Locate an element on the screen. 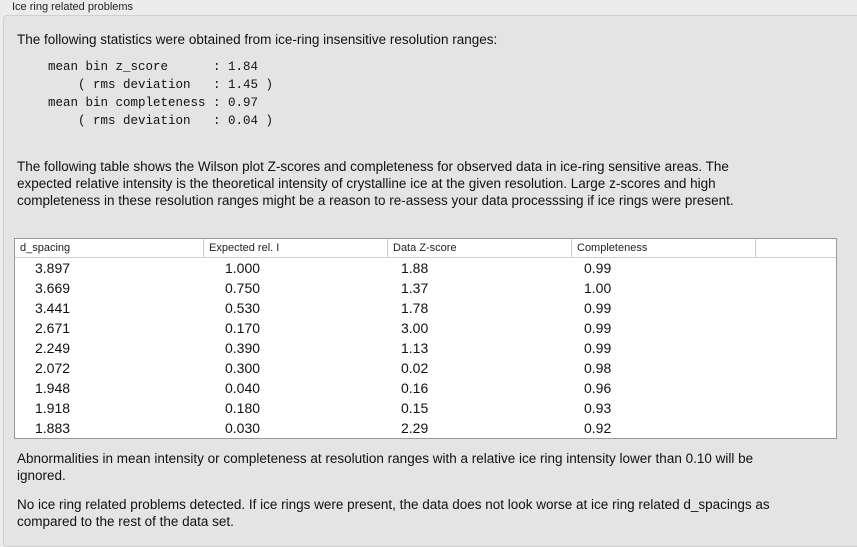  table-cell: 0.98 is located at coordinates (598, 368).